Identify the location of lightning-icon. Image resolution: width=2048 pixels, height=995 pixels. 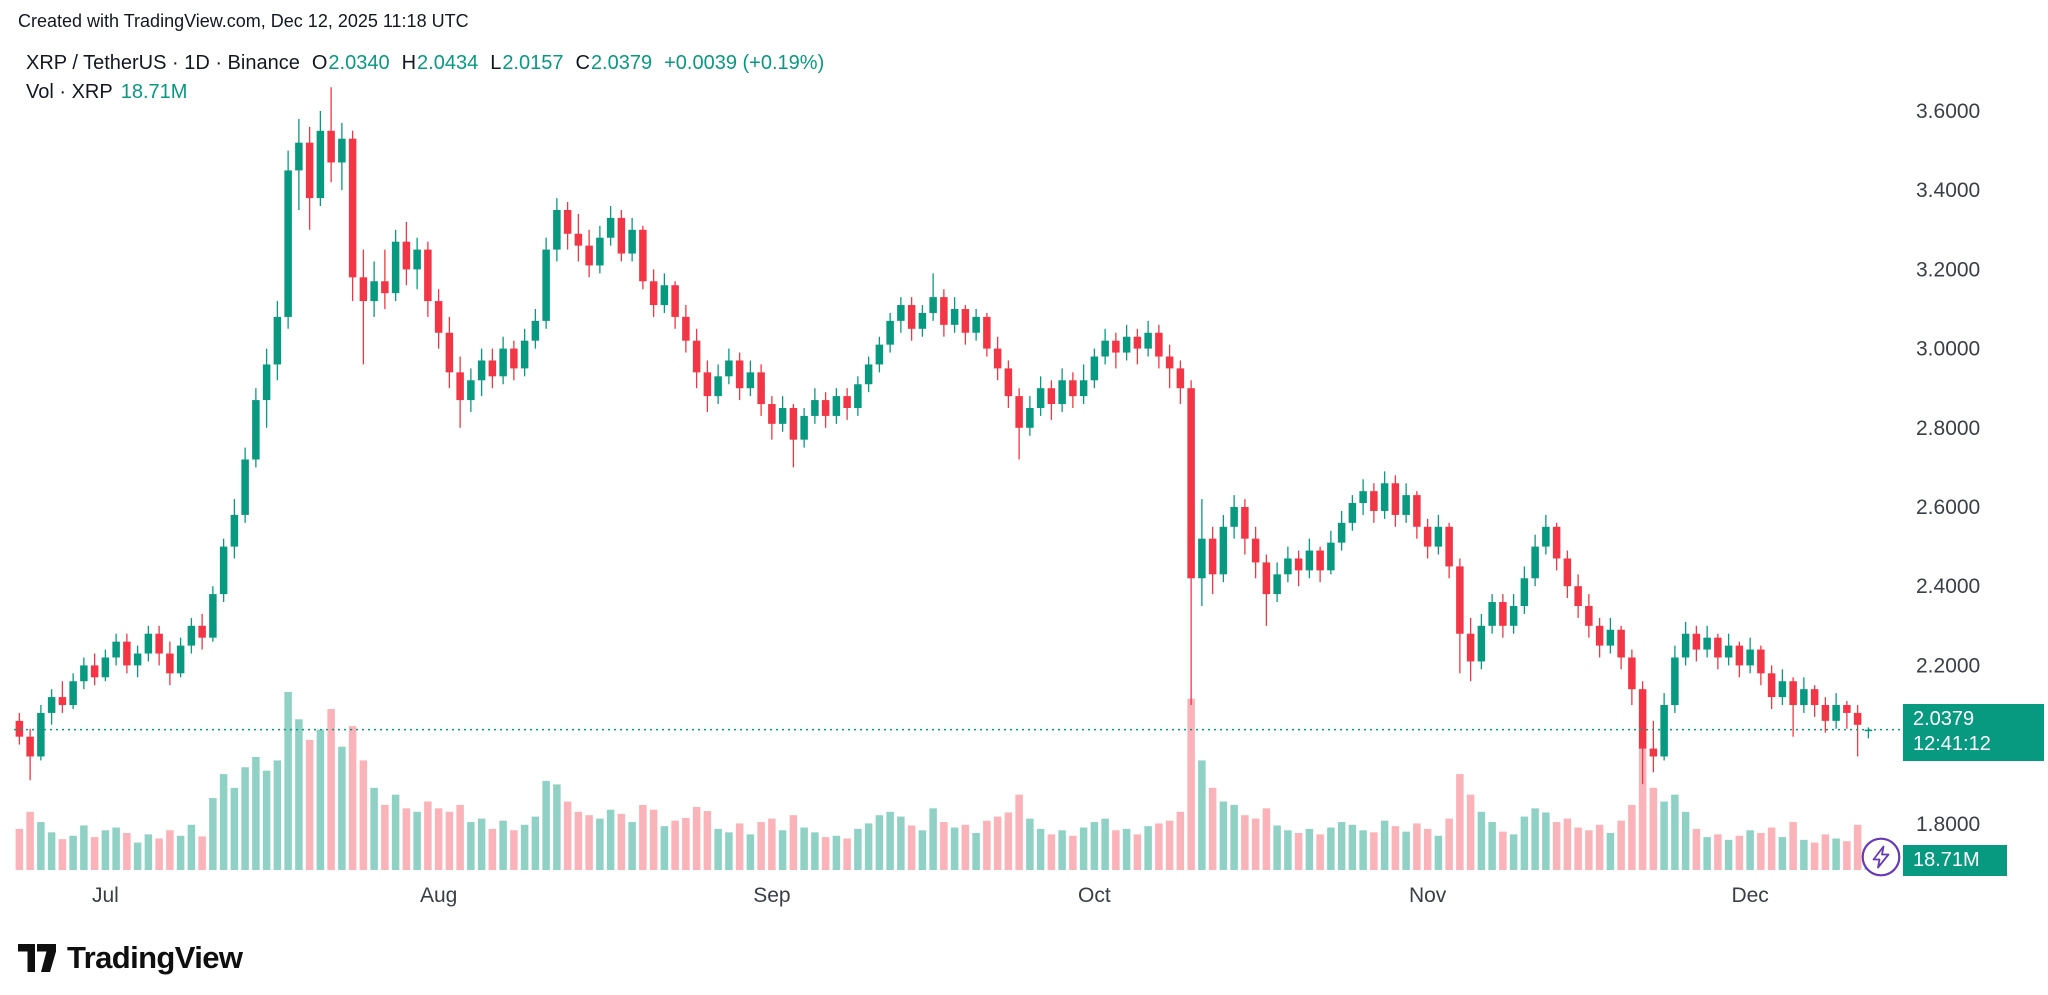
(1881, 857).